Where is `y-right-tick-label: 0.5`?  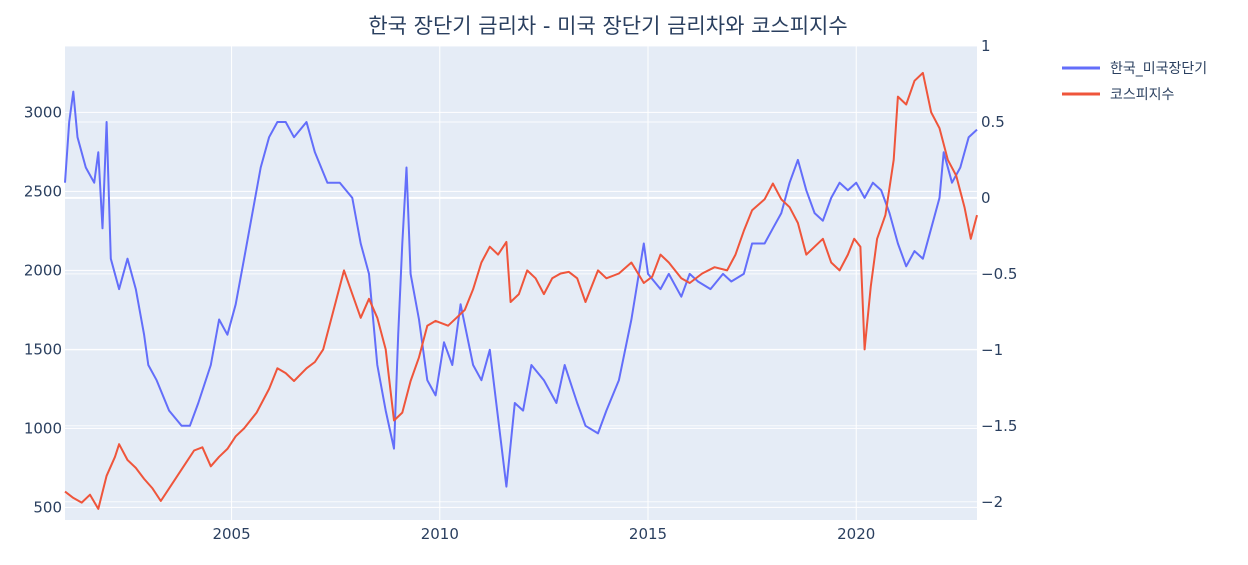
y-right-tick-label: 0.5 is located at coordinates (993, 122).